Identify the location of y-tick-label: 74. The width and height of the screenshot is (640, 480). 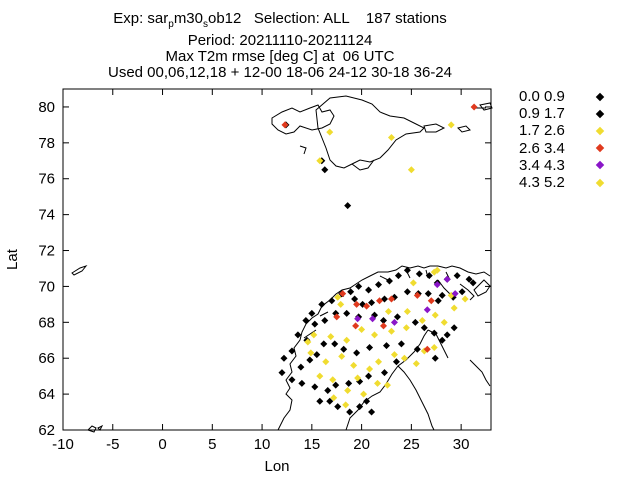
(46, 215).